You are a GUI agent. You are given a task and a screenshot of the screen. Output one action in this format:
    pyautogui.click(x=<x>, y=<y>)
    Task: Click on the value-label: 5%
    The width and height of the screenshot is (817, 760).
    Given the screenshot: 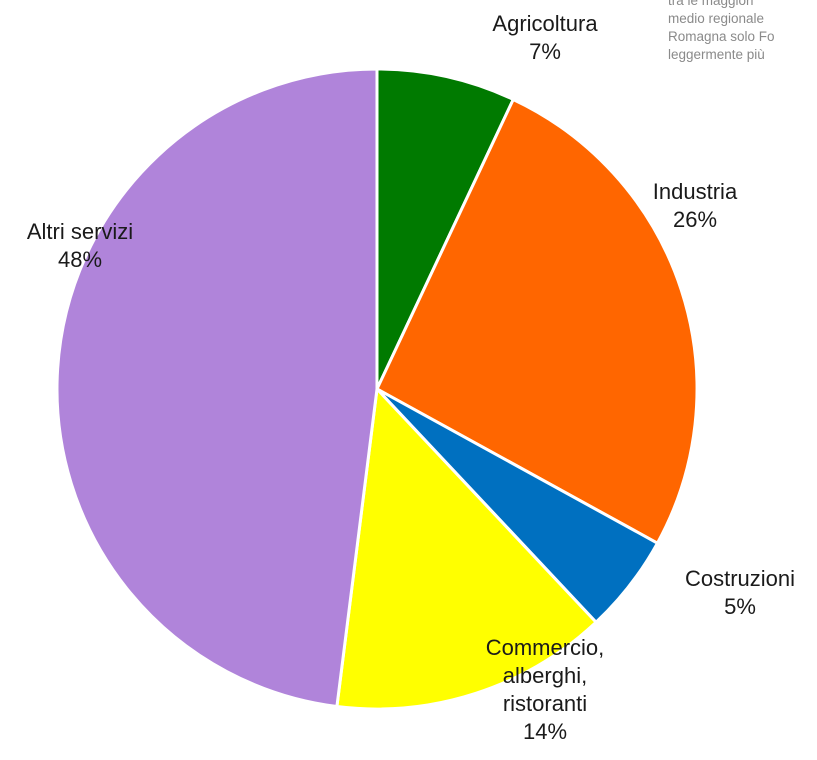 What is the action you would take?
    pyautogui.click(x=740, y=606)
    